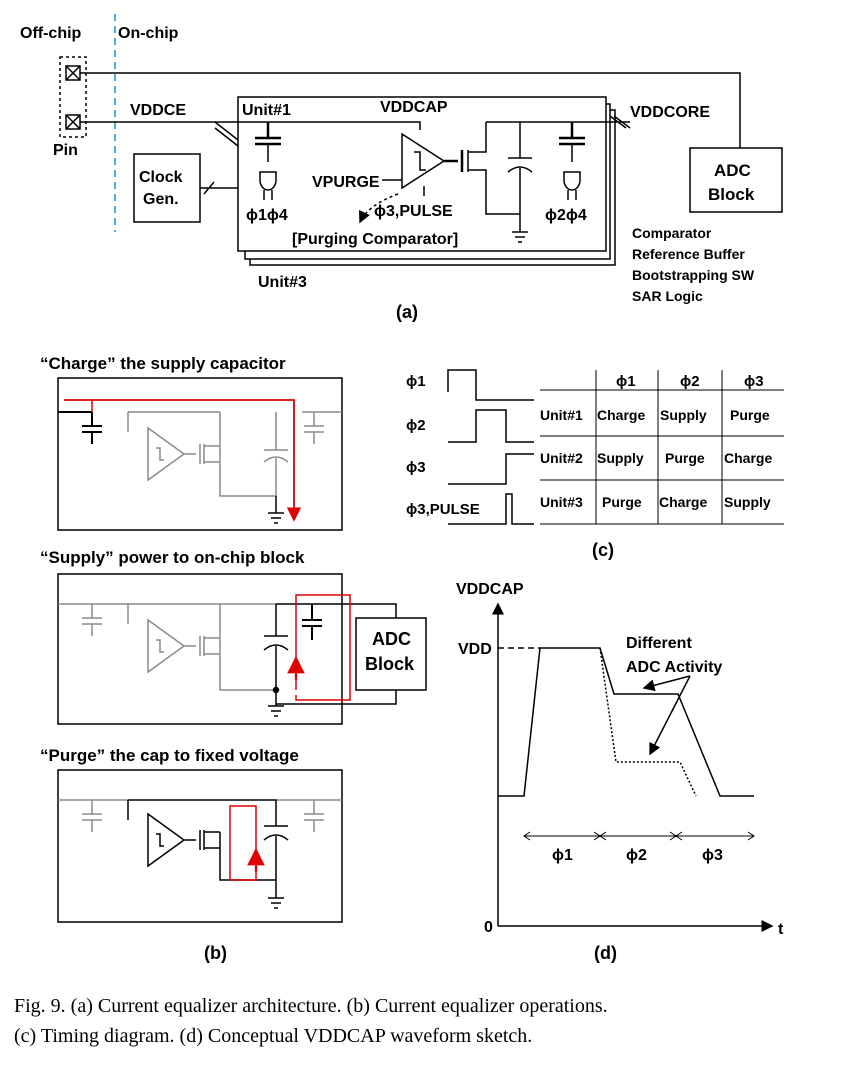 This screenshot has height=1090, width=848. I want to click on signal-phi2: ϕ2, so click(416, 425).